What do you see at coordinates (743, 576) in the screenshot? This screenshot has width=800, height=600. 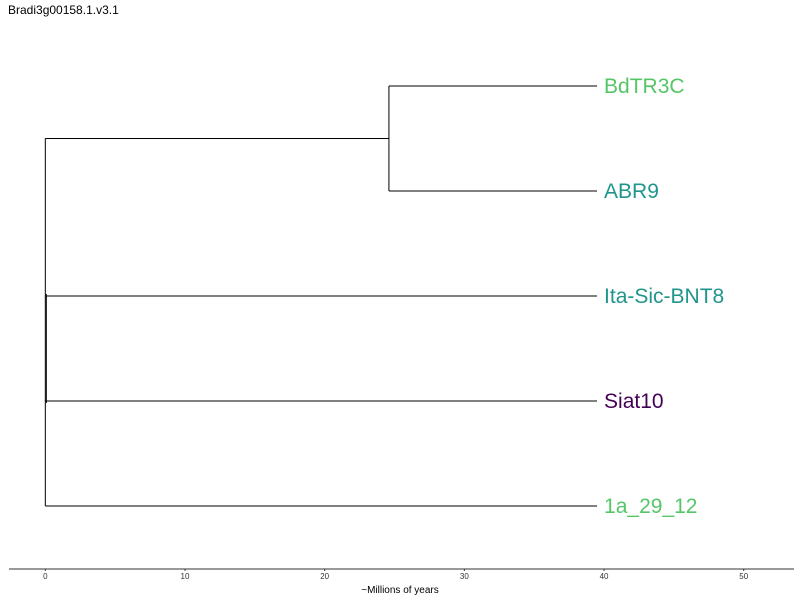 I see `tick-label-50: 50` at bounding box center [743, 576].